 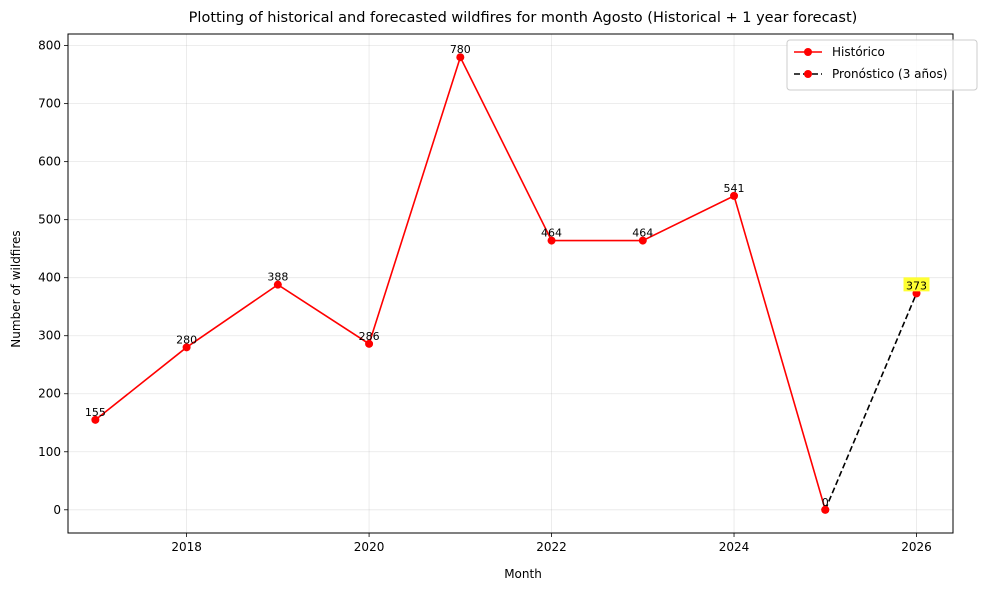 What do you see at coordinates (825, 502) in the screenshot?
I see `data-label: 0` at bounding box center [825, 502].